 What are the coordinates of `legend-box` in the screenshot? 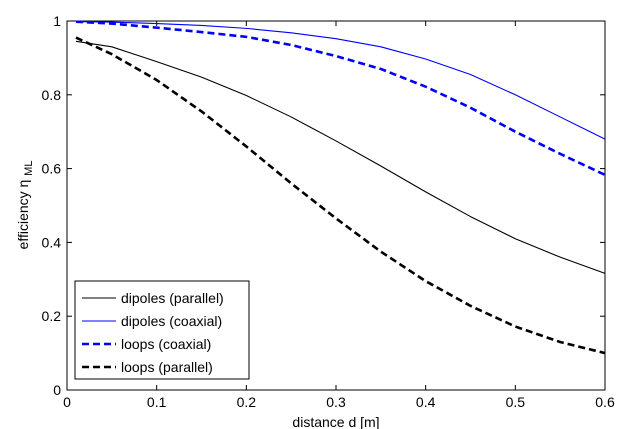 It's located at (162, 330).